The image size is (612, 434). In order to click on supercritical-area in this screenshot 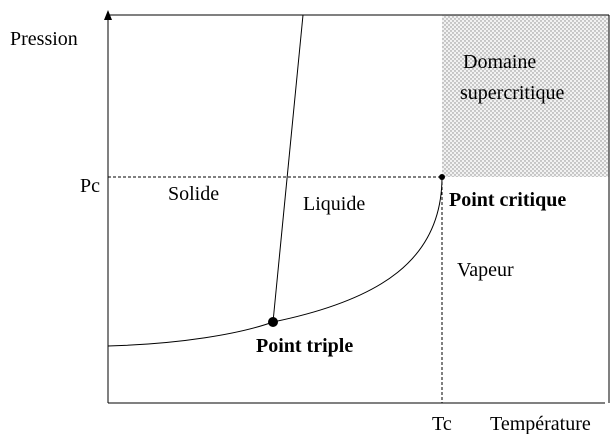, I will do `click(525, 96)`.